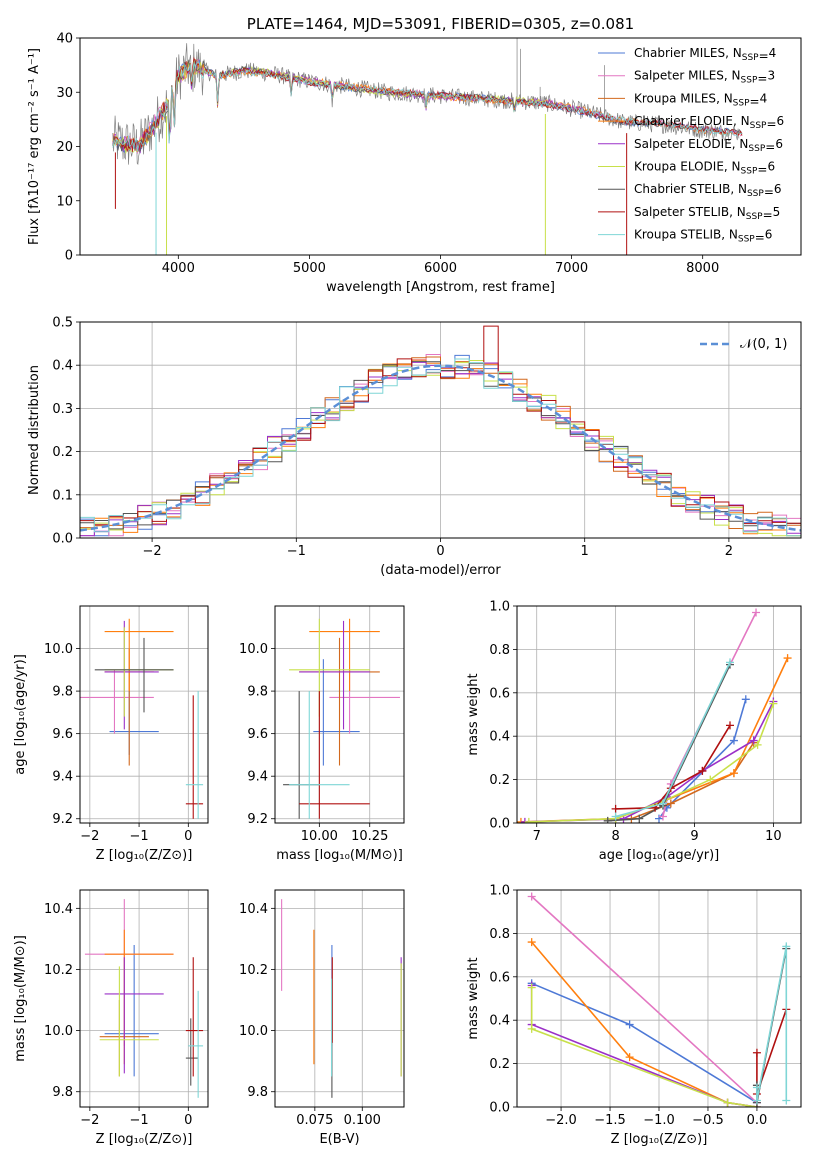 This screenshot has width=819, height=1170. I want to click on y-tick-label: 0.8, so click(499, 934).